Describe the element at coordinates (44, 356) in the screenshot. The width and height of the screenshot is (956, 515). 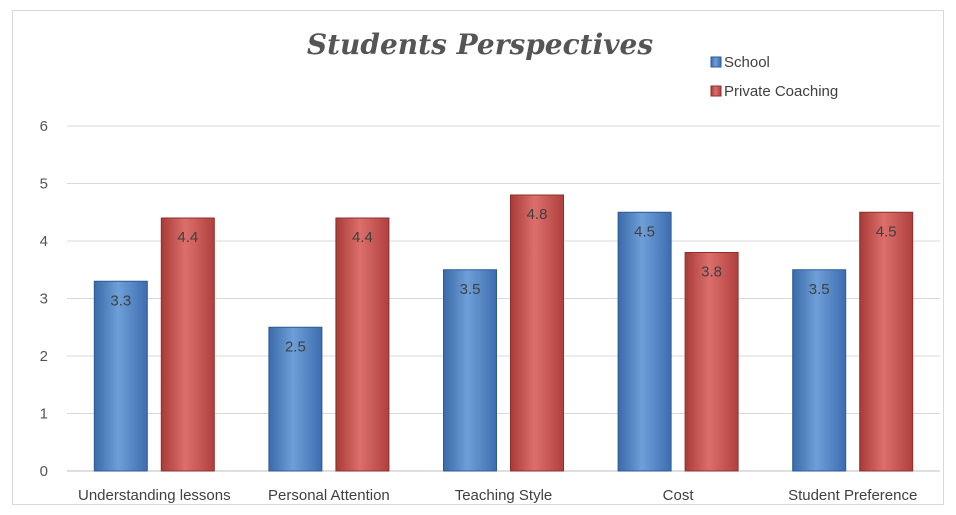
I see `y-tick-label: 2` at that location.